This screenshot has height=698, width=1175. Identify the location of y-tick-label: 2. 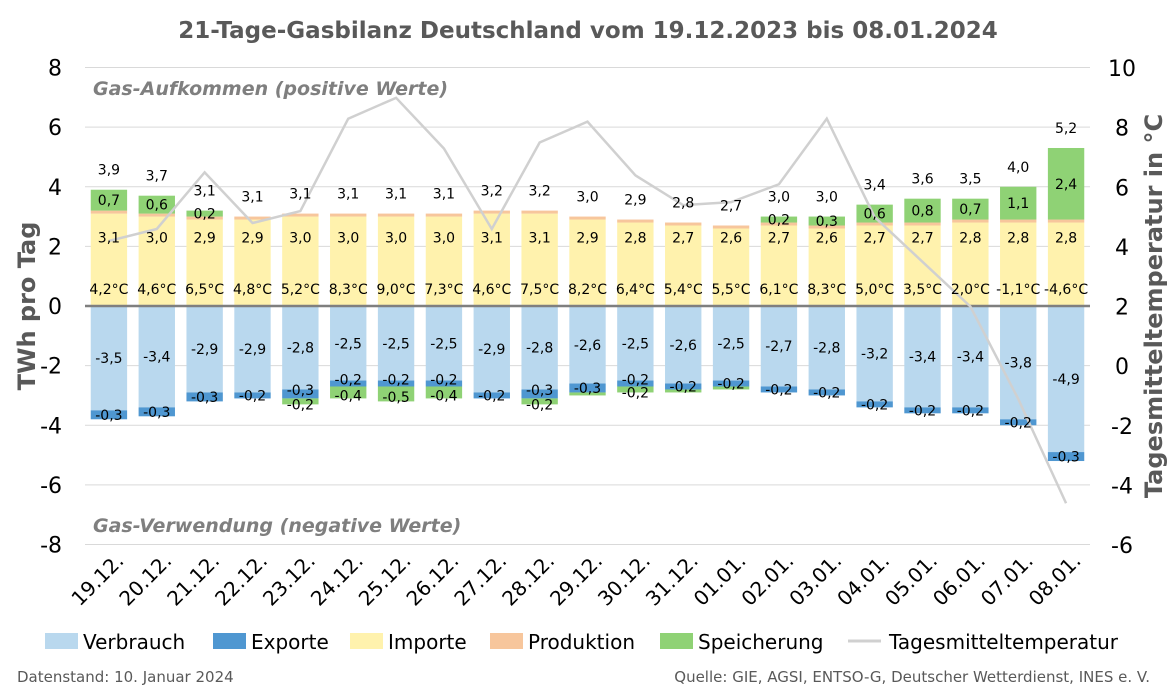
(55, 247).